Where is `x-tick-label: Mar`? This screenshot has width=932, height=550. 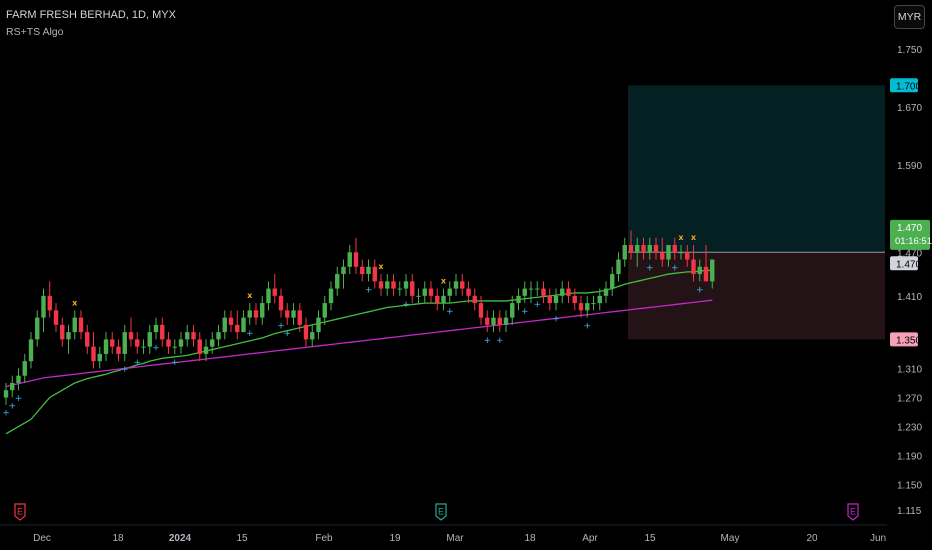 x-tick-label: Mar is located at coordinates (455, 538).